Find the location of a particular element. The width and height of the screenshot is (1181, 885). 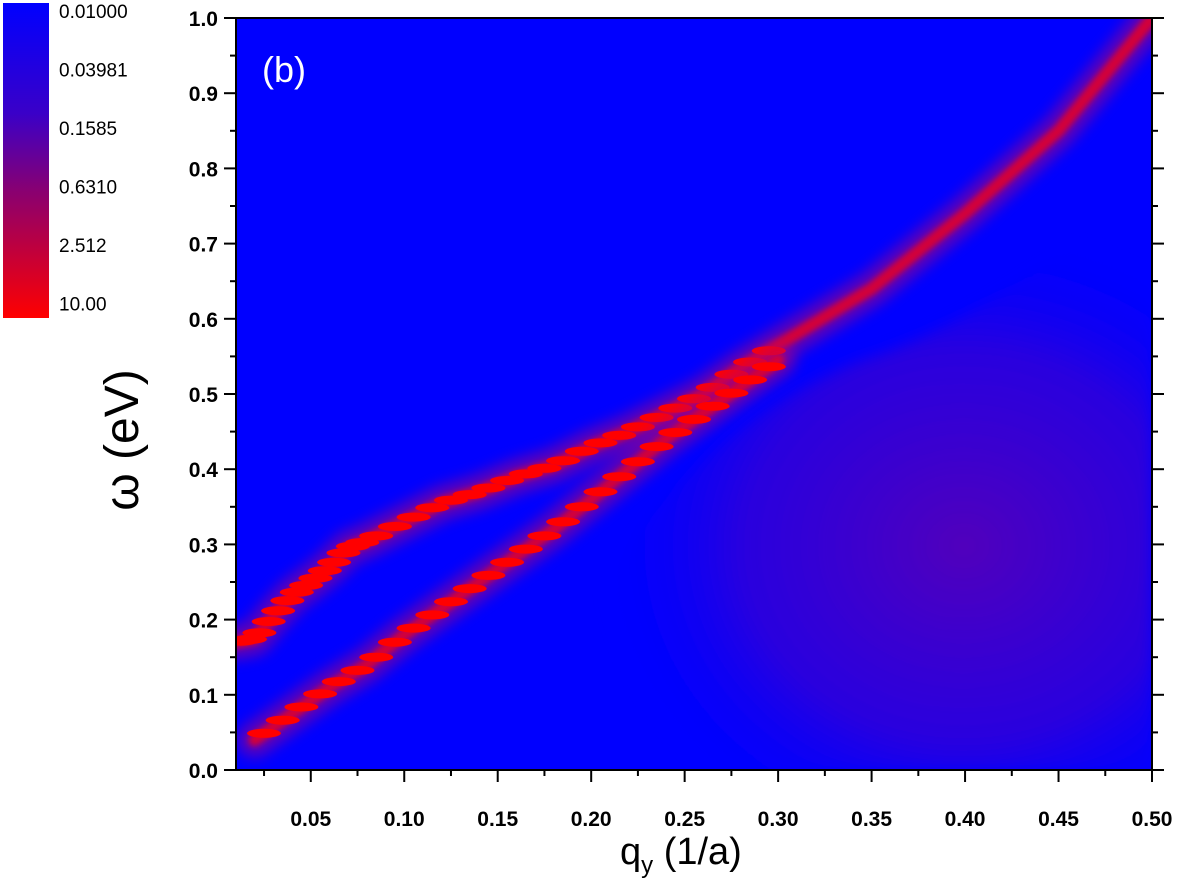

y-tick-label: 0.3 is located at coordinates (203, 545).